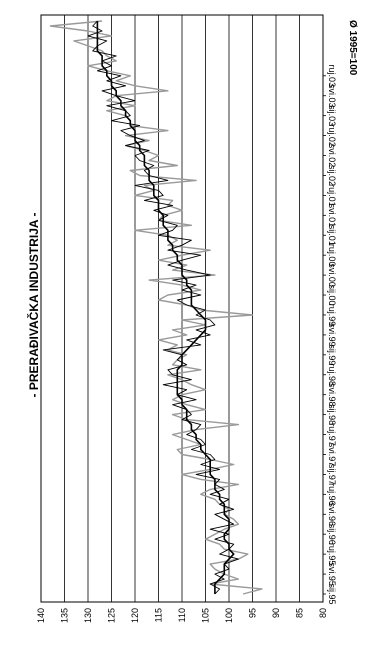 Image resolution: width=383 pixels, height=647 pixels. What do you see at coordinates (332, 216) in the screenshot?
I see `x-tick-label: svi.01` at bounding box center [332, 216].